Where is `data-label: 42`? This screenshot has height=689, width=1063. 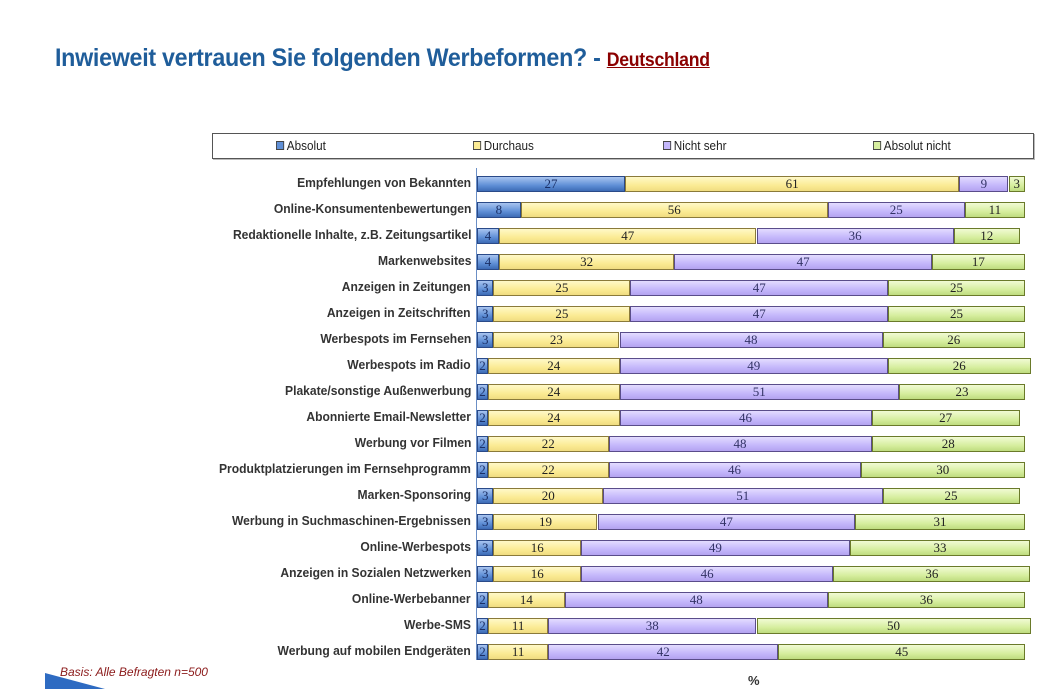
data-label: 42 is located at coordinates (663, 651).